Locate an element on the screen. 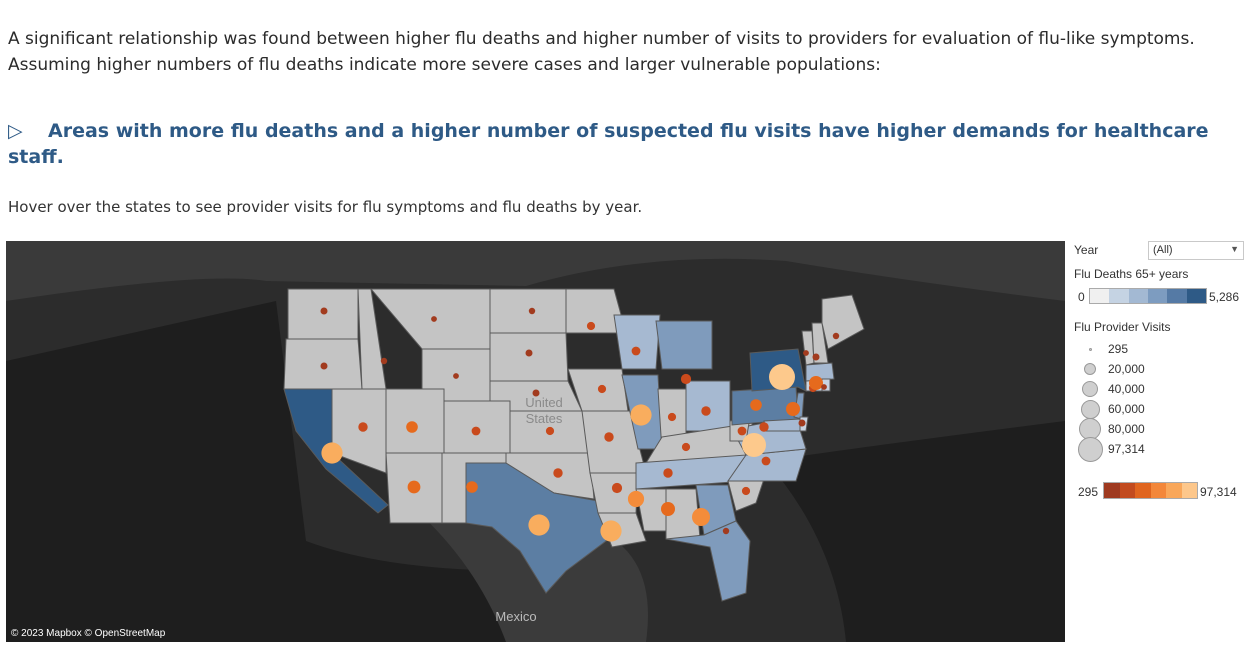  visit-bubble-il is located at coordinates (641, 415).